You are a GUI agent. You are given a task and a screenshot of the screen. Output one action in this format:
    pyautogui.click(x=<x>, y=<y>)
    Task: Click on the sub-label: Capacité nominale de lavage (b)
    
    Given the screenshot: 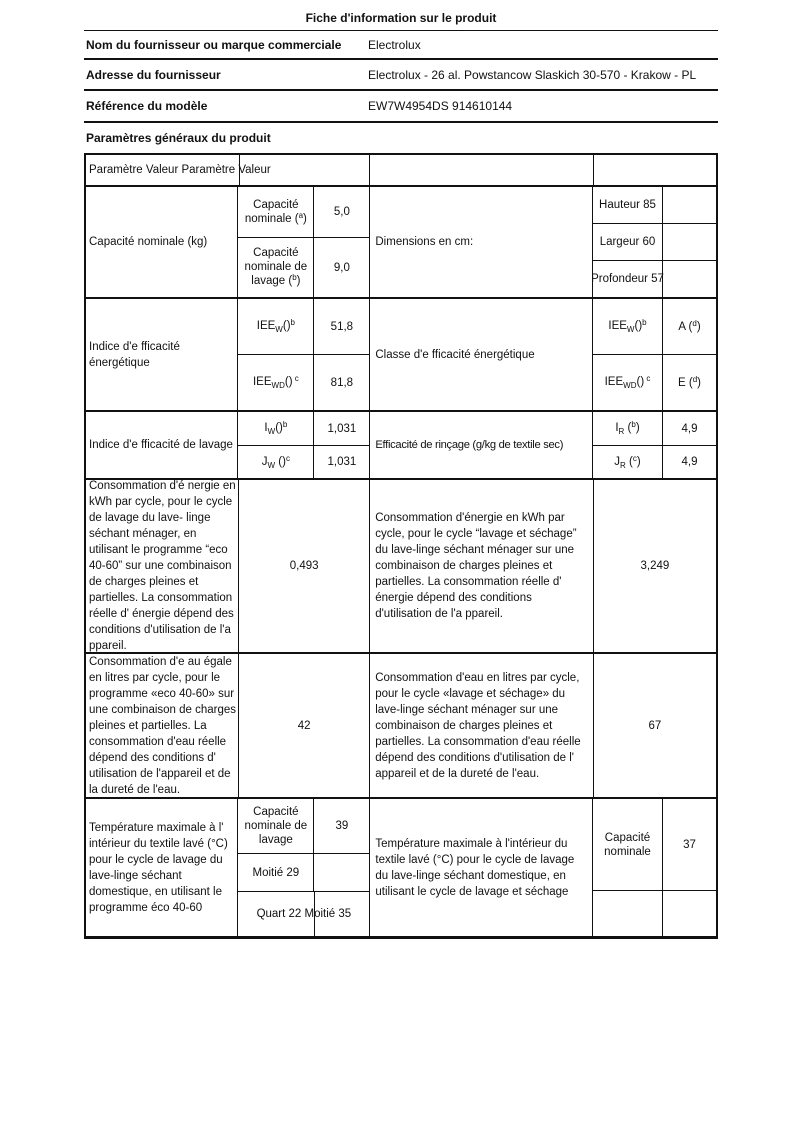 What is the action you would take?
    pyautogui.click(x=276, y=267)
    